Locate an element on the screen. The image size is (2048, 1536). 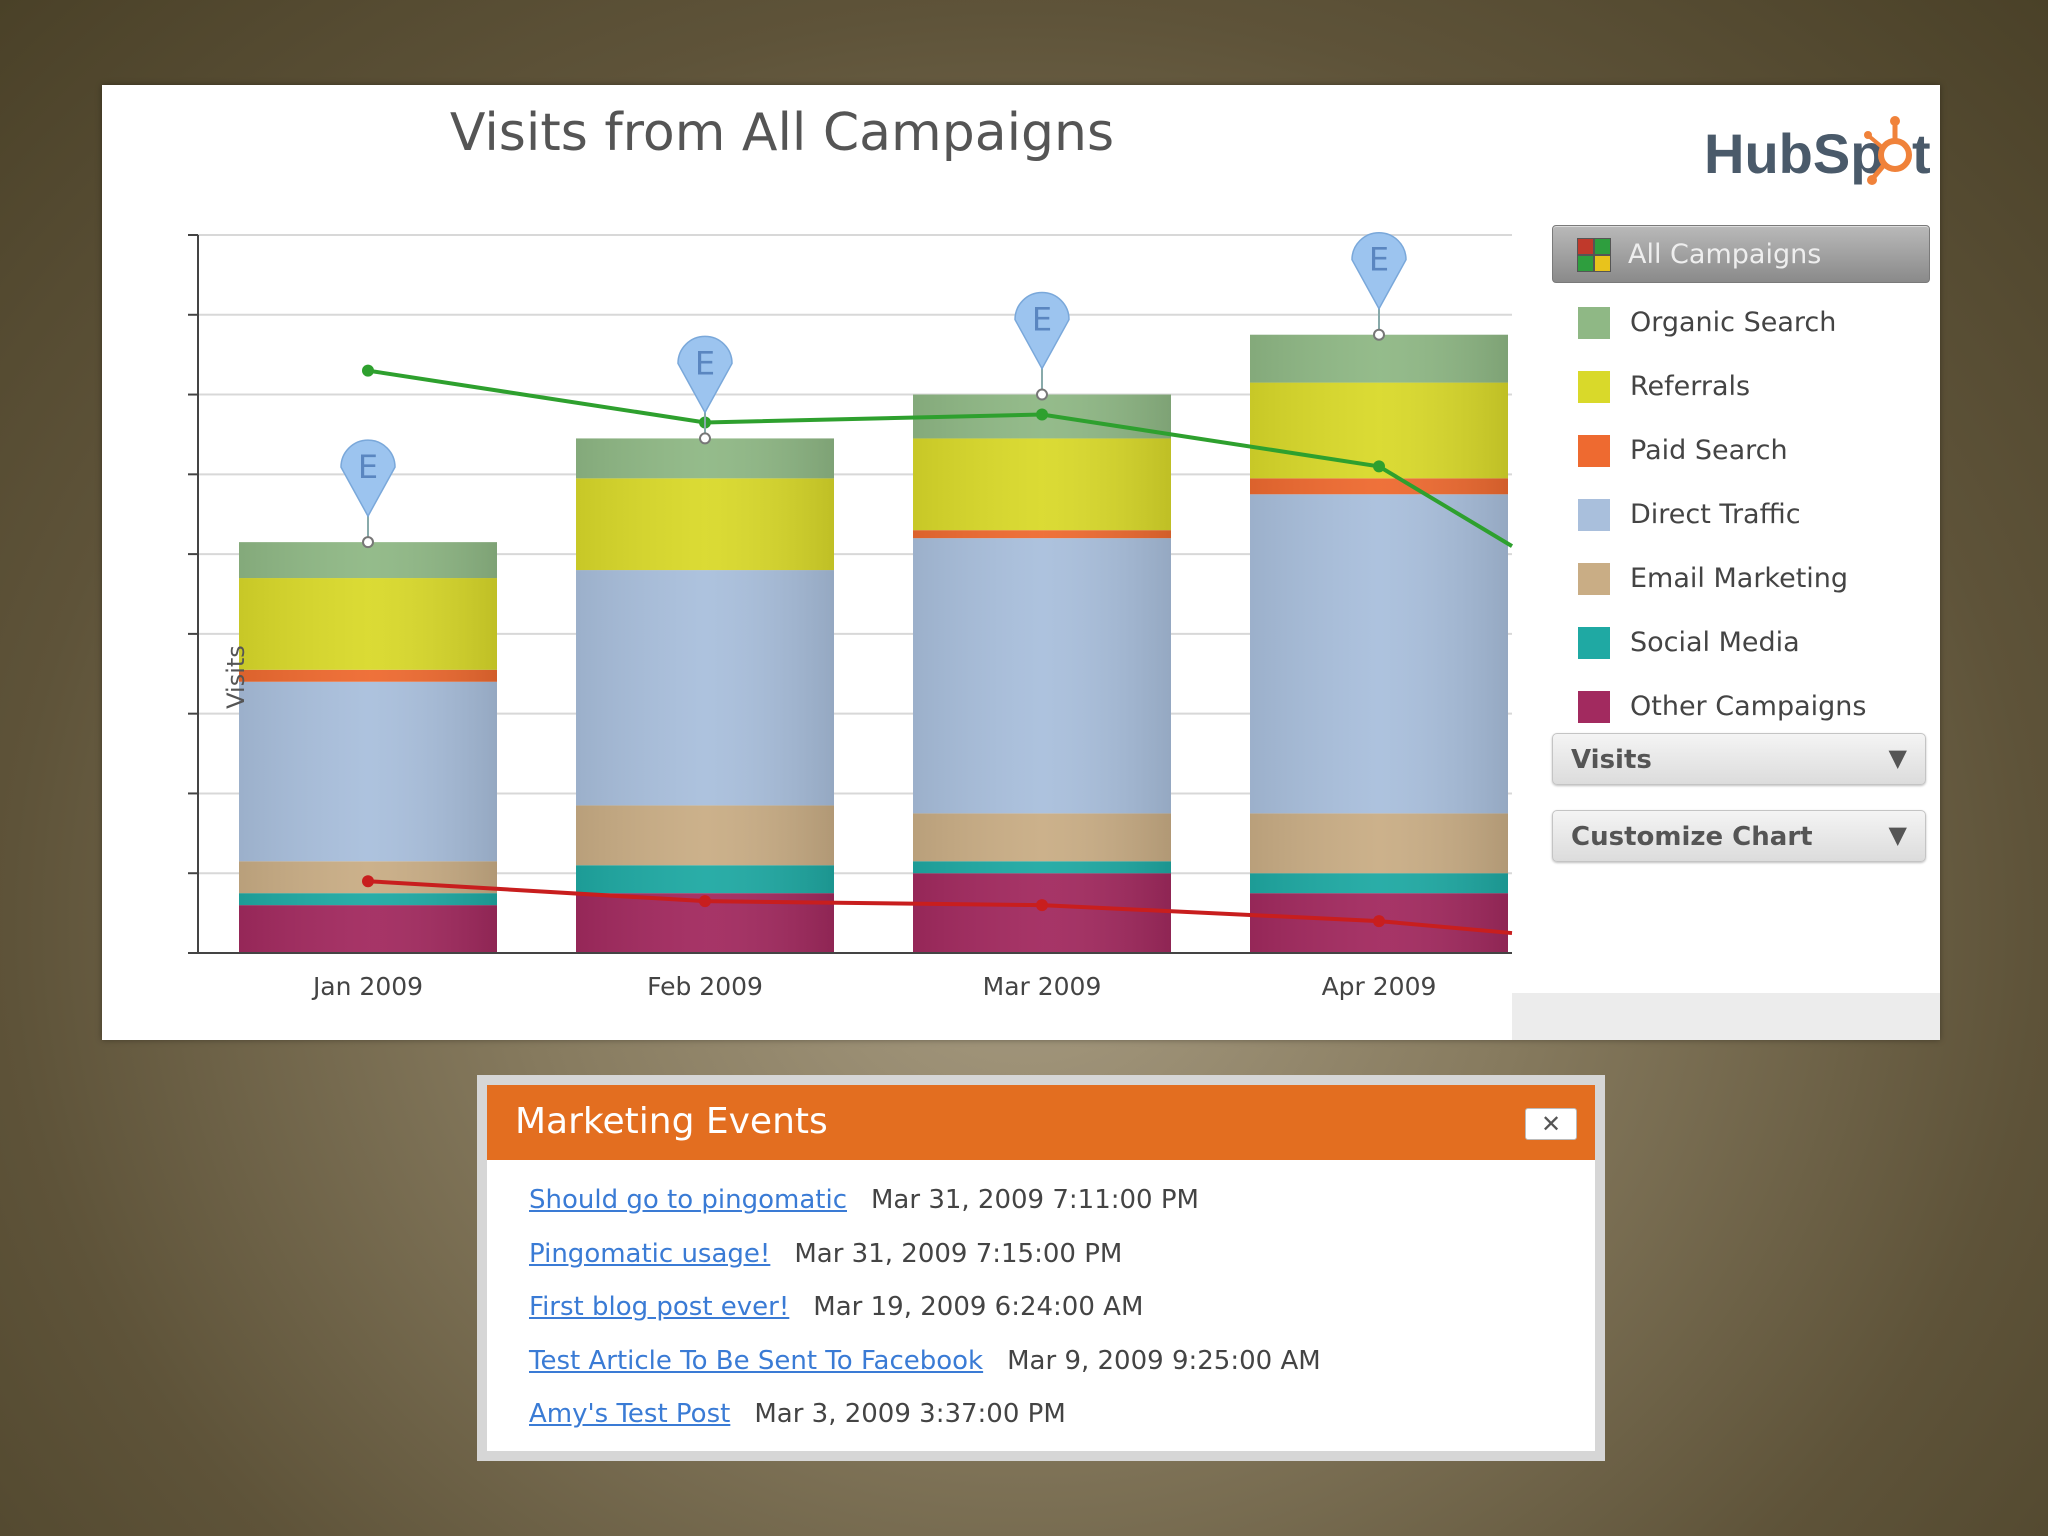
legend-item: Paid Search is located at coordinates (1742, 451).